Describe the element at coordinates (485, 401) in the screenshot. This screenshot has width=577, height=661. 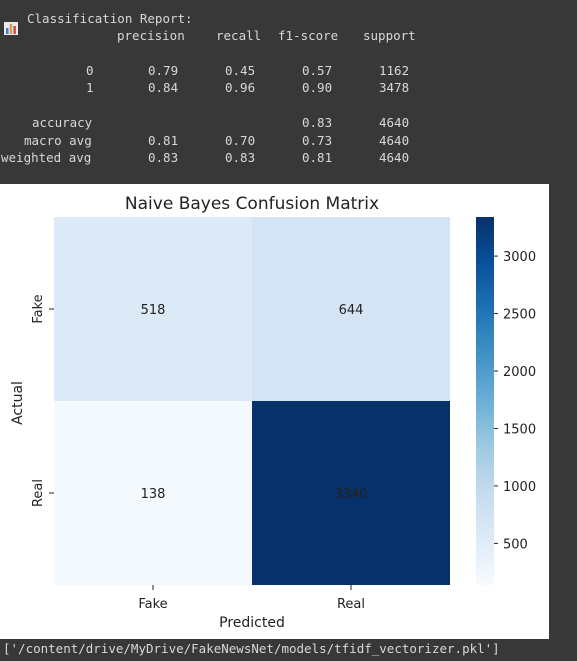
I see `colorbar` at that location.